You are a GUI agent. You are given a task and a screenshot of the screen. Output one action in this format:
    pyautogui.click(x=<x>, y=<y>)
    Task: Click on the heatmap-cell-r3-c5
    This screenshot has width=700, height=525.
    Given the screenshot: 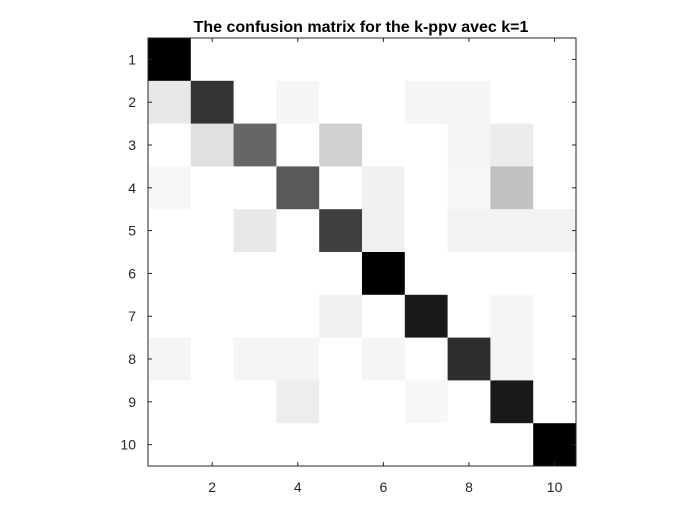 What is the action you would take?
    pyautogui.click(x=341, y=145)
    